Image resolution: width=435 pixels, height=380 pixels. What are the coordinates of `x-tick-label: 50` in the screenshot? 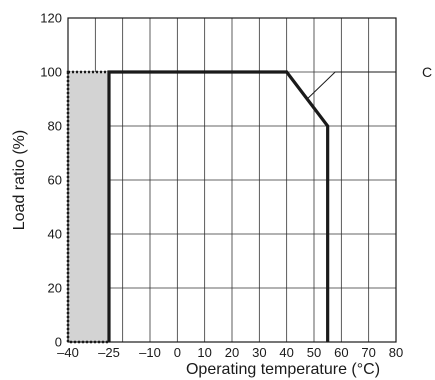 It's located at (314, 352).